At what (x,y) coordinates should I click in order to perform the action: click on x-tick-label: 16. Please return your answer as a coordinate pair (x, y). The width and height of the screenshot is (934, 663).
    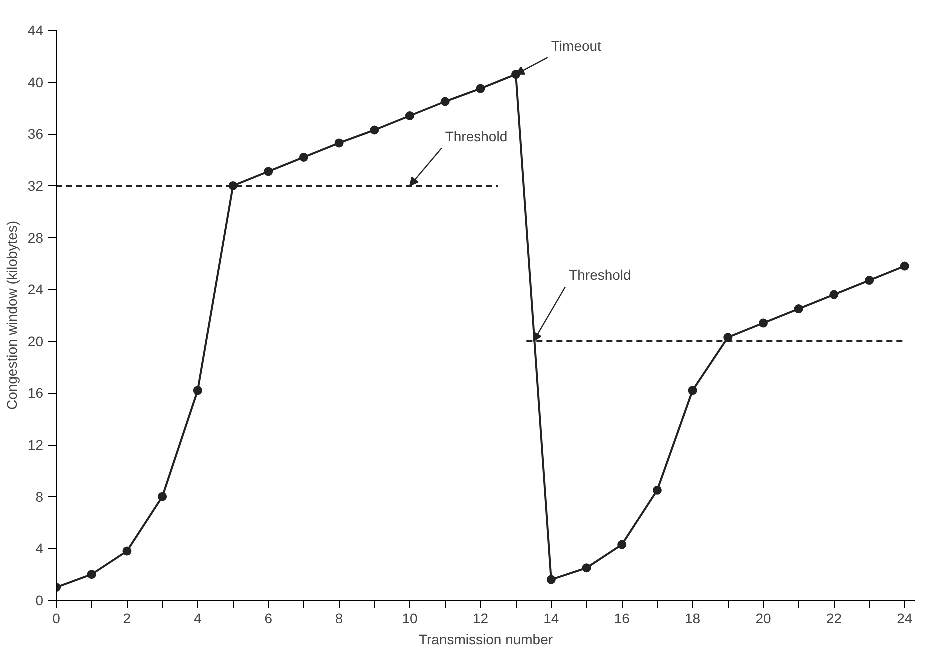
    Looking at the image, I should click on (622, 618).